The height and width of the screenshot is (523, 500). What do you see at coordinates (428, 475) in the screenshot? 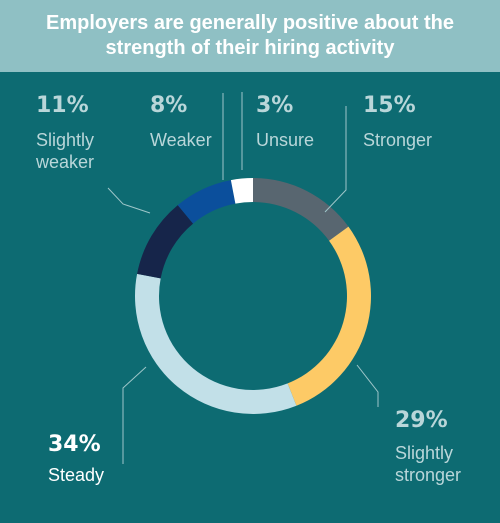
I see `category-label-slightly-stronger-line-2: stronger` at bounding box center [428, 475].